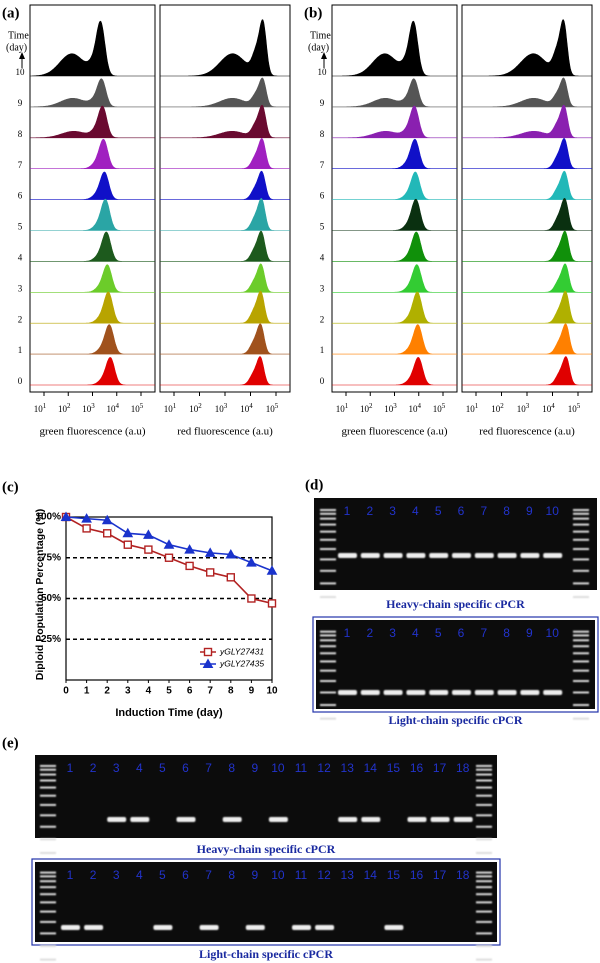  Describe the element at coordinates (208, 652) in the screenshot. I see `legend-marker` at that location.